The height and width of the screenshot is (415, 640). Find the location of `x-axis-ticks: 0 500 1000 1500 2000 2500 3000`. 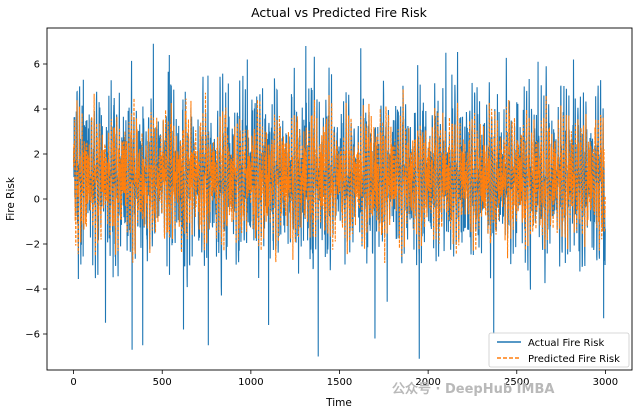

x-axis-ticks: 0 500 1000 1500 2000 2500 3000 is located at coordinates (344, 379).